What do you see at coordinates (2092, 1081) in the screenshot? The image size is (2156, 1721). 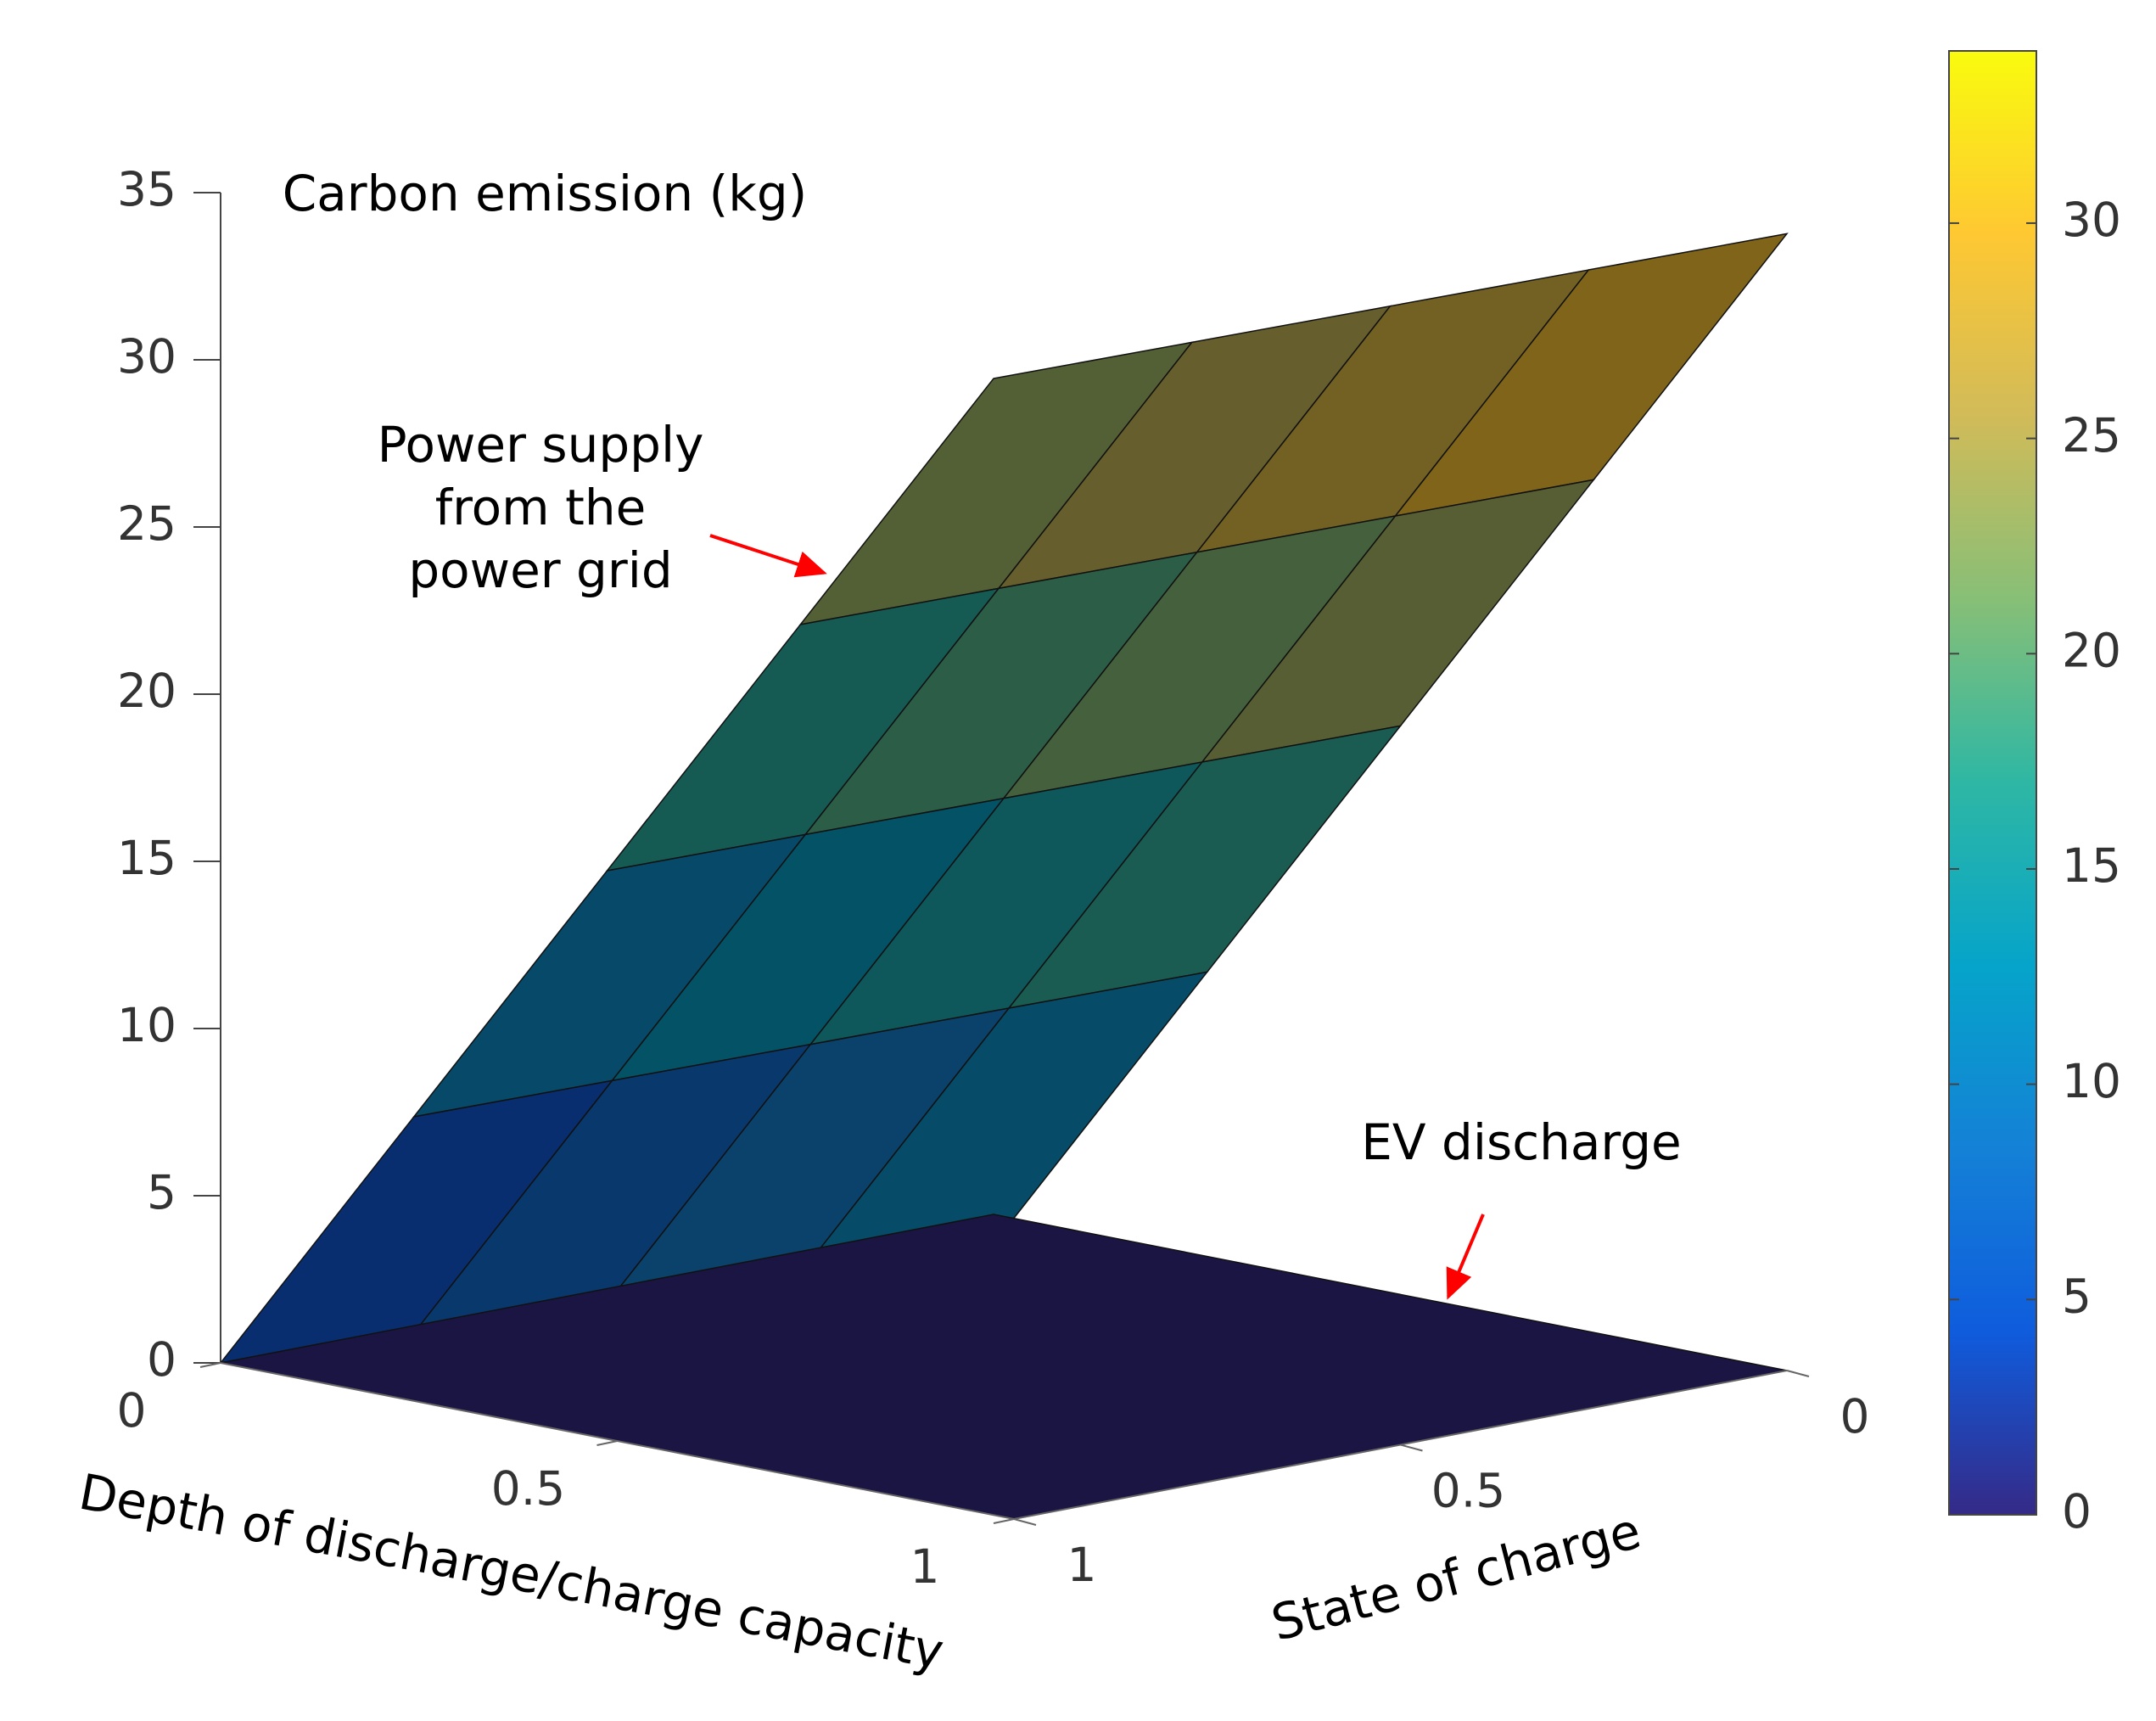 I see `colorbar-tick-label: 10` at bounding box center [2092, 1081].